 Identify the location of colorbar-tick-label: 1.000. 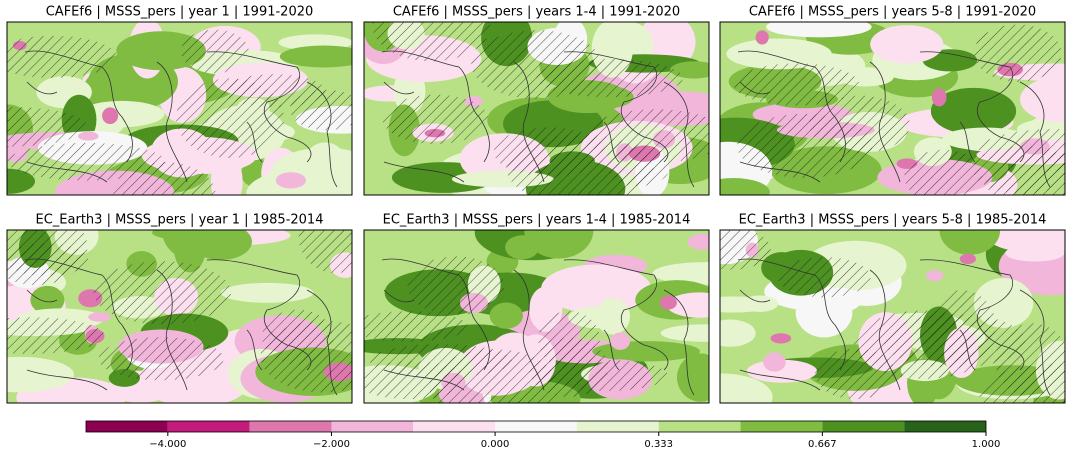
(986, 444).